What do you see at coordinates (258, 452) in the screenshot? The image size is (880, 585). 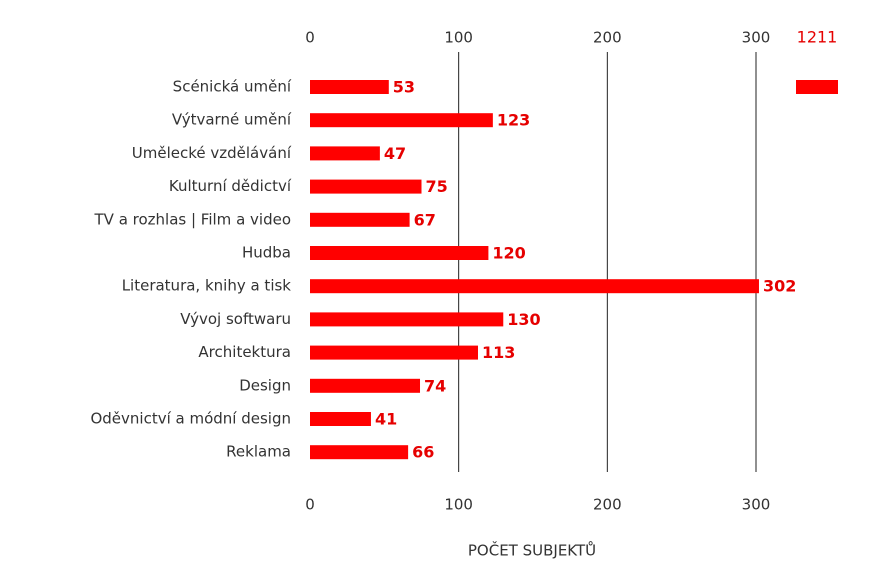 I see `y-tick-label: Reklama` at bounding box center [258, 452].